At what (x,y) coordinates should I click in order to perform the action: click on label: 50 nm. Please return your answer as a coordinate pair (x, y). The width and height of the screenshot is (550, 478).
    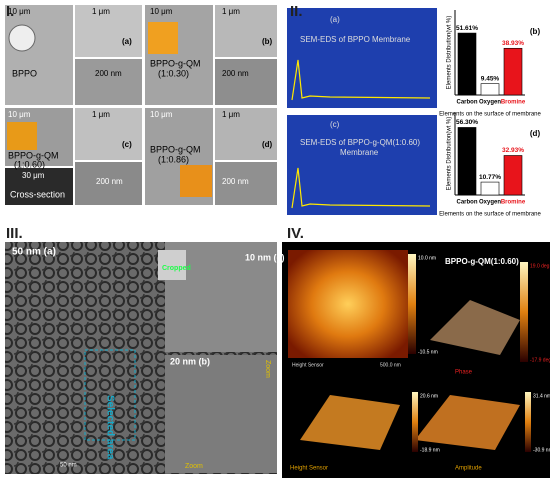
    Looking at the image, I should click on (68, 466).